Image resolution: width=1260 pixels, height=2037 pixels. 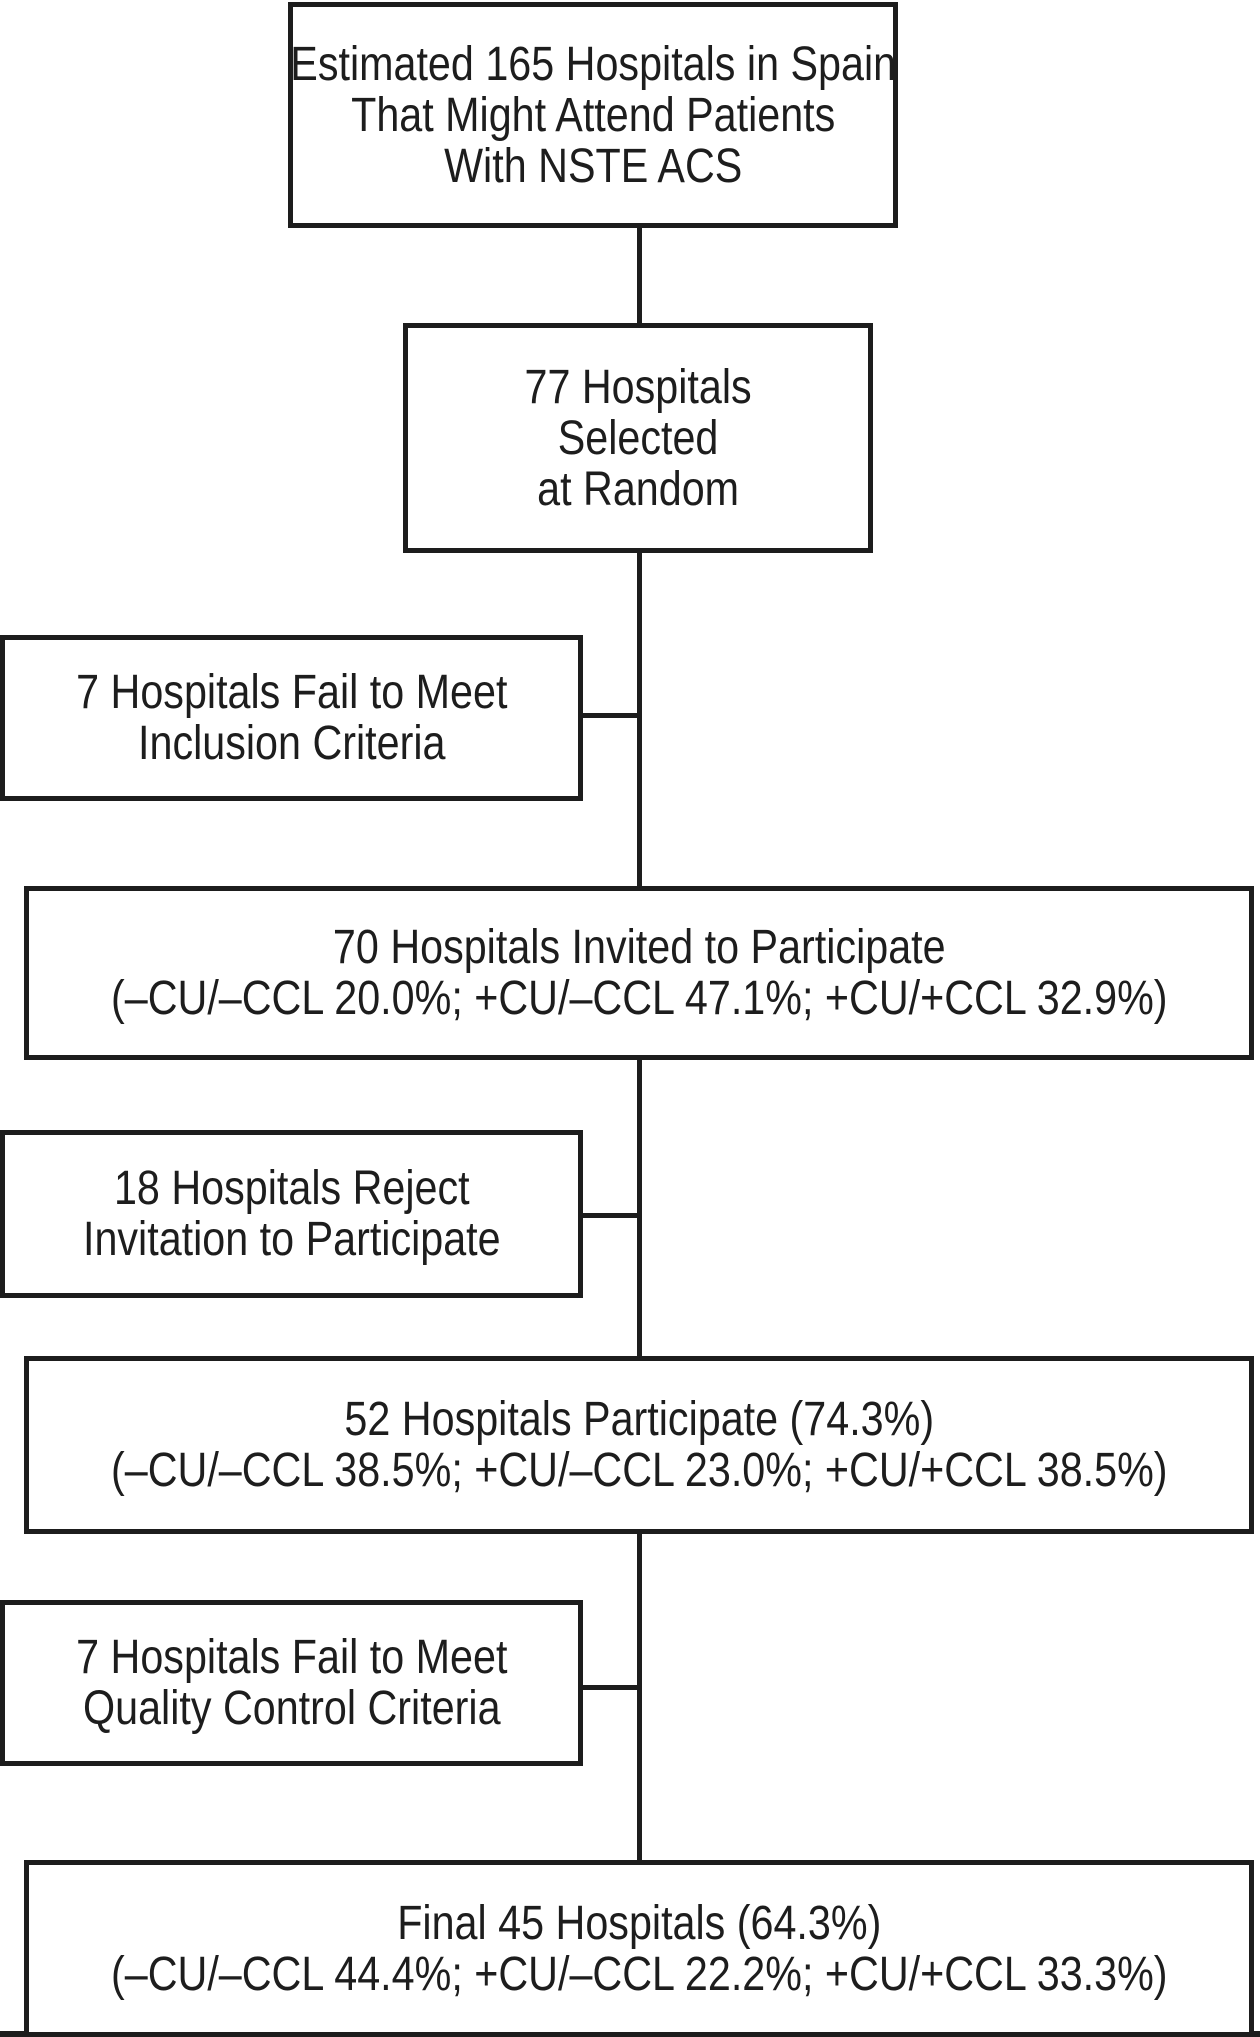 I want to click on text-line: Estimated 165 Hospitals in Spain, so click(x=593, y=64).